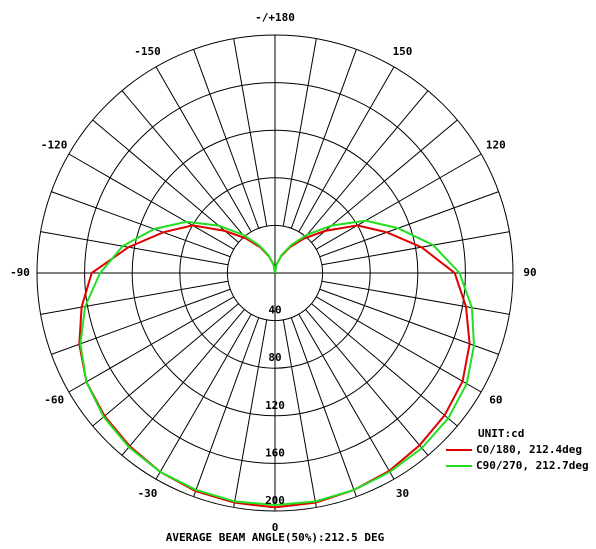 Image resolution: width=596 pixels, height=549 pixels. What do you see at coordinates (501, 433) in the screenshot?
I see `unit-label: UNIT:cd` at bounding box center [501, 433].